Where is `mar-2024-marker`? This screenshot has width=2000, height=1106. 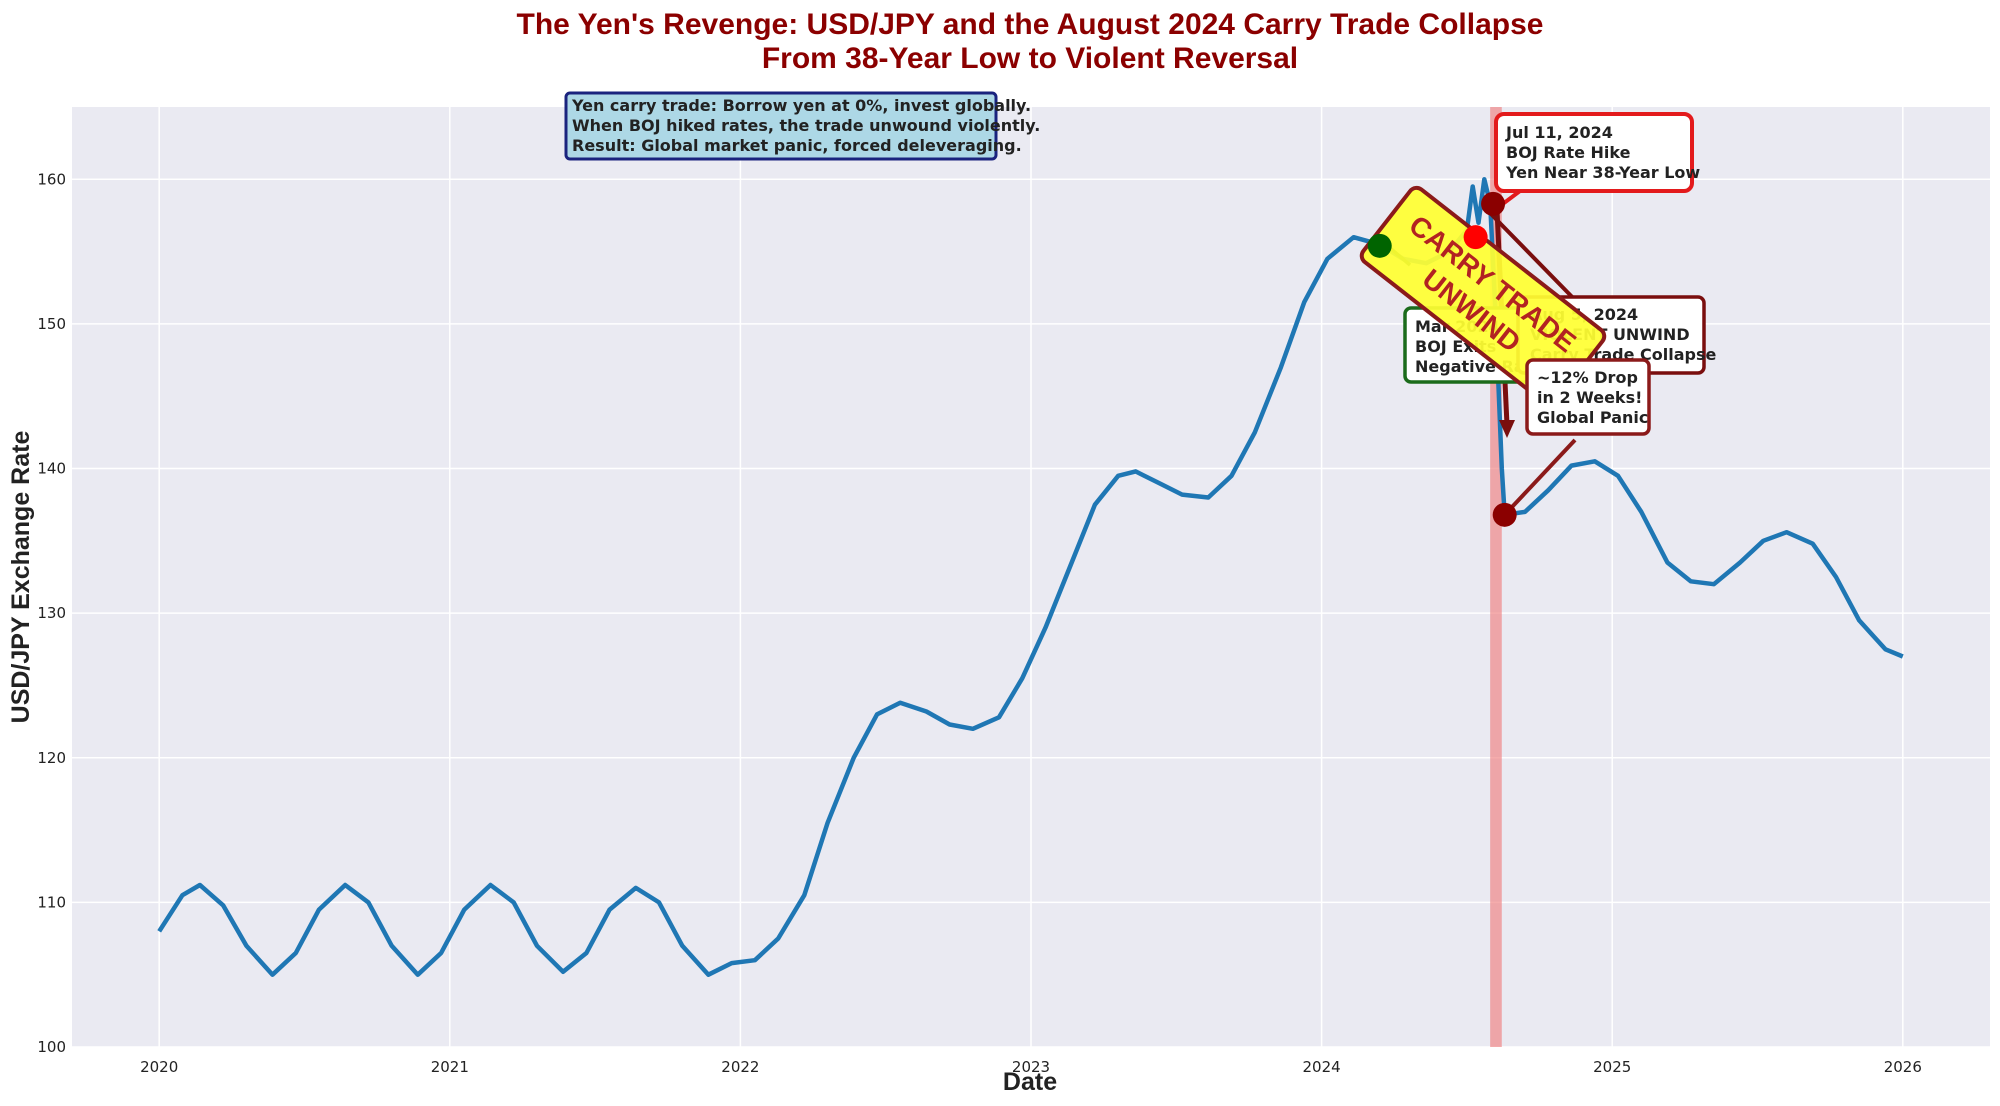 mar-2024-marker is located at coordinates (1379, 245).